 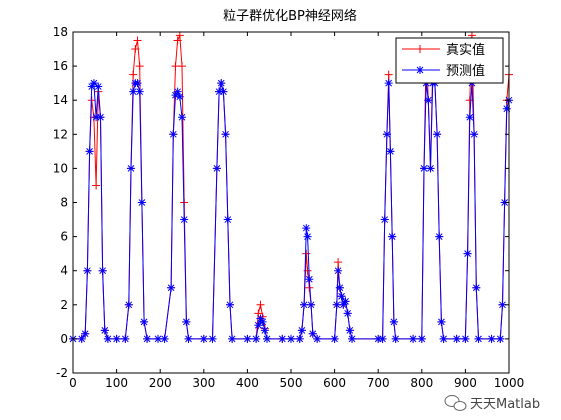 I want to click on x-tick-label: 300, so click(x=203, y=383).